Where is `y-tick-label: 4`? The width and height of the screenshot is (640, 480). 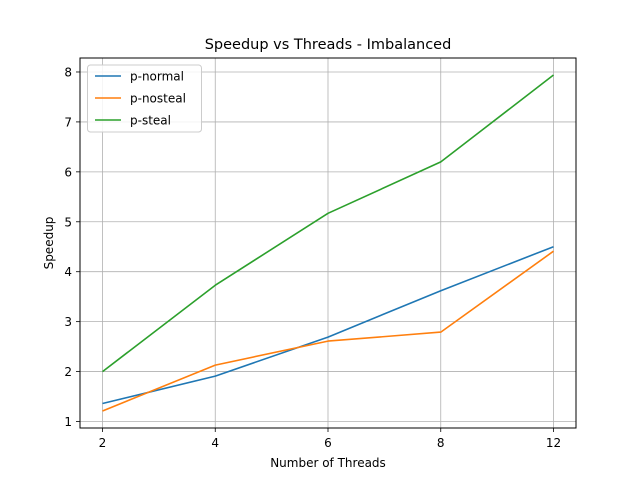 y-tick-label: 4 is located at coordinates (68, 272).